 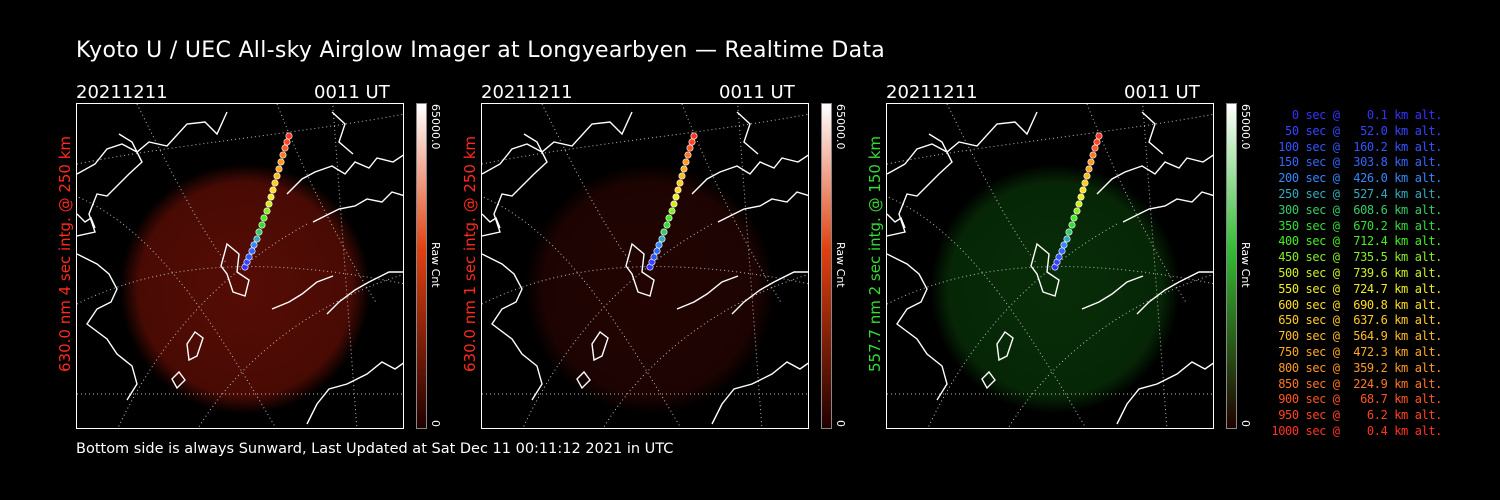 I want to click on panel-2-image, so click(x=645, y=266).